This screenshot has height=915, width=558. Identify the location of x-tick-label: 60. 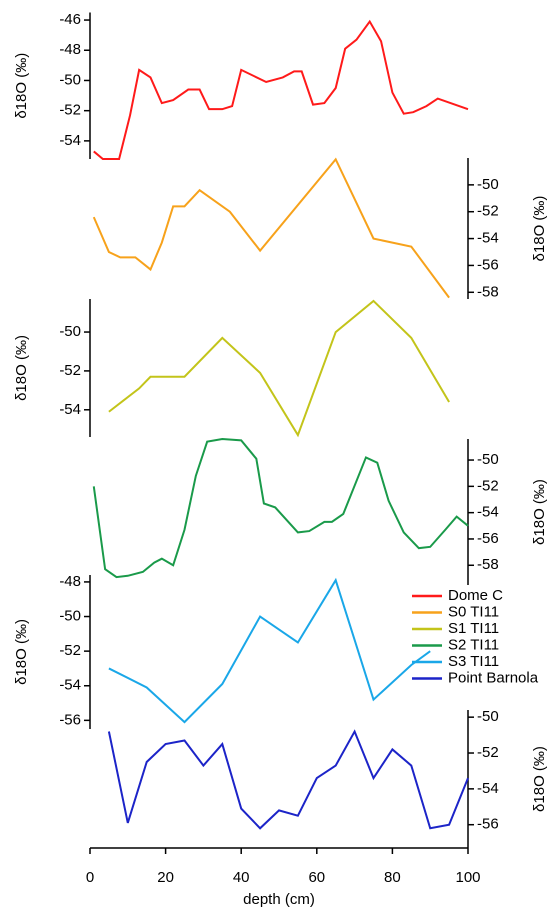
(316, 877).